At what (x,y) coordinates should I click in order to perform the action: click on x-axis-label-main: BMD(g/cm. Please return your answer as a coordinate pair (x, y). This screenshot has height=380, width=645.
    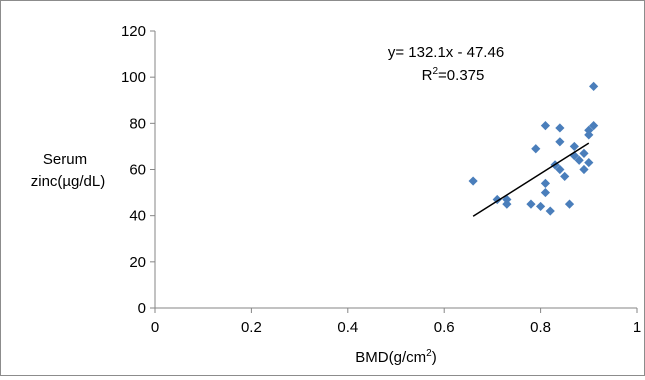
    Looking at the image, I should click on (390, 357).